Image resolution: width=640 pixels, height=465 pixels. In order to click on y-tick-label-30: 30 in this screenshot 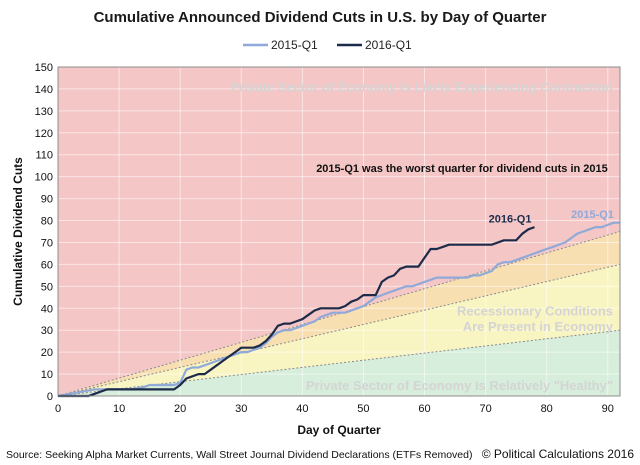, I will do `click(47, 331)`.